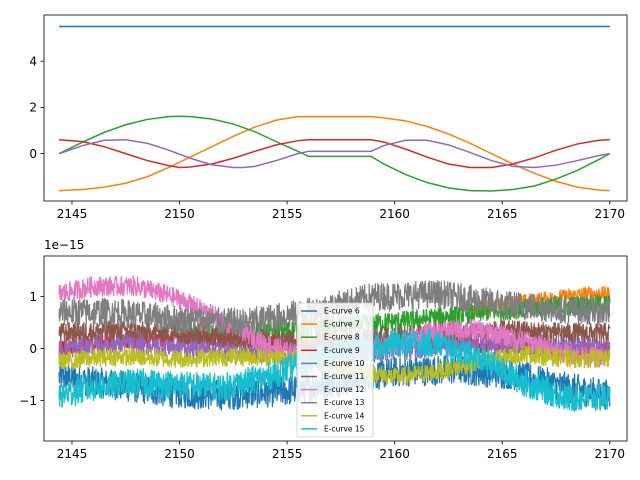 The height and width of the screenshot is (480, 640). I want to click on top-chart-y-ticks: 0 2 4, so click(36, 108).